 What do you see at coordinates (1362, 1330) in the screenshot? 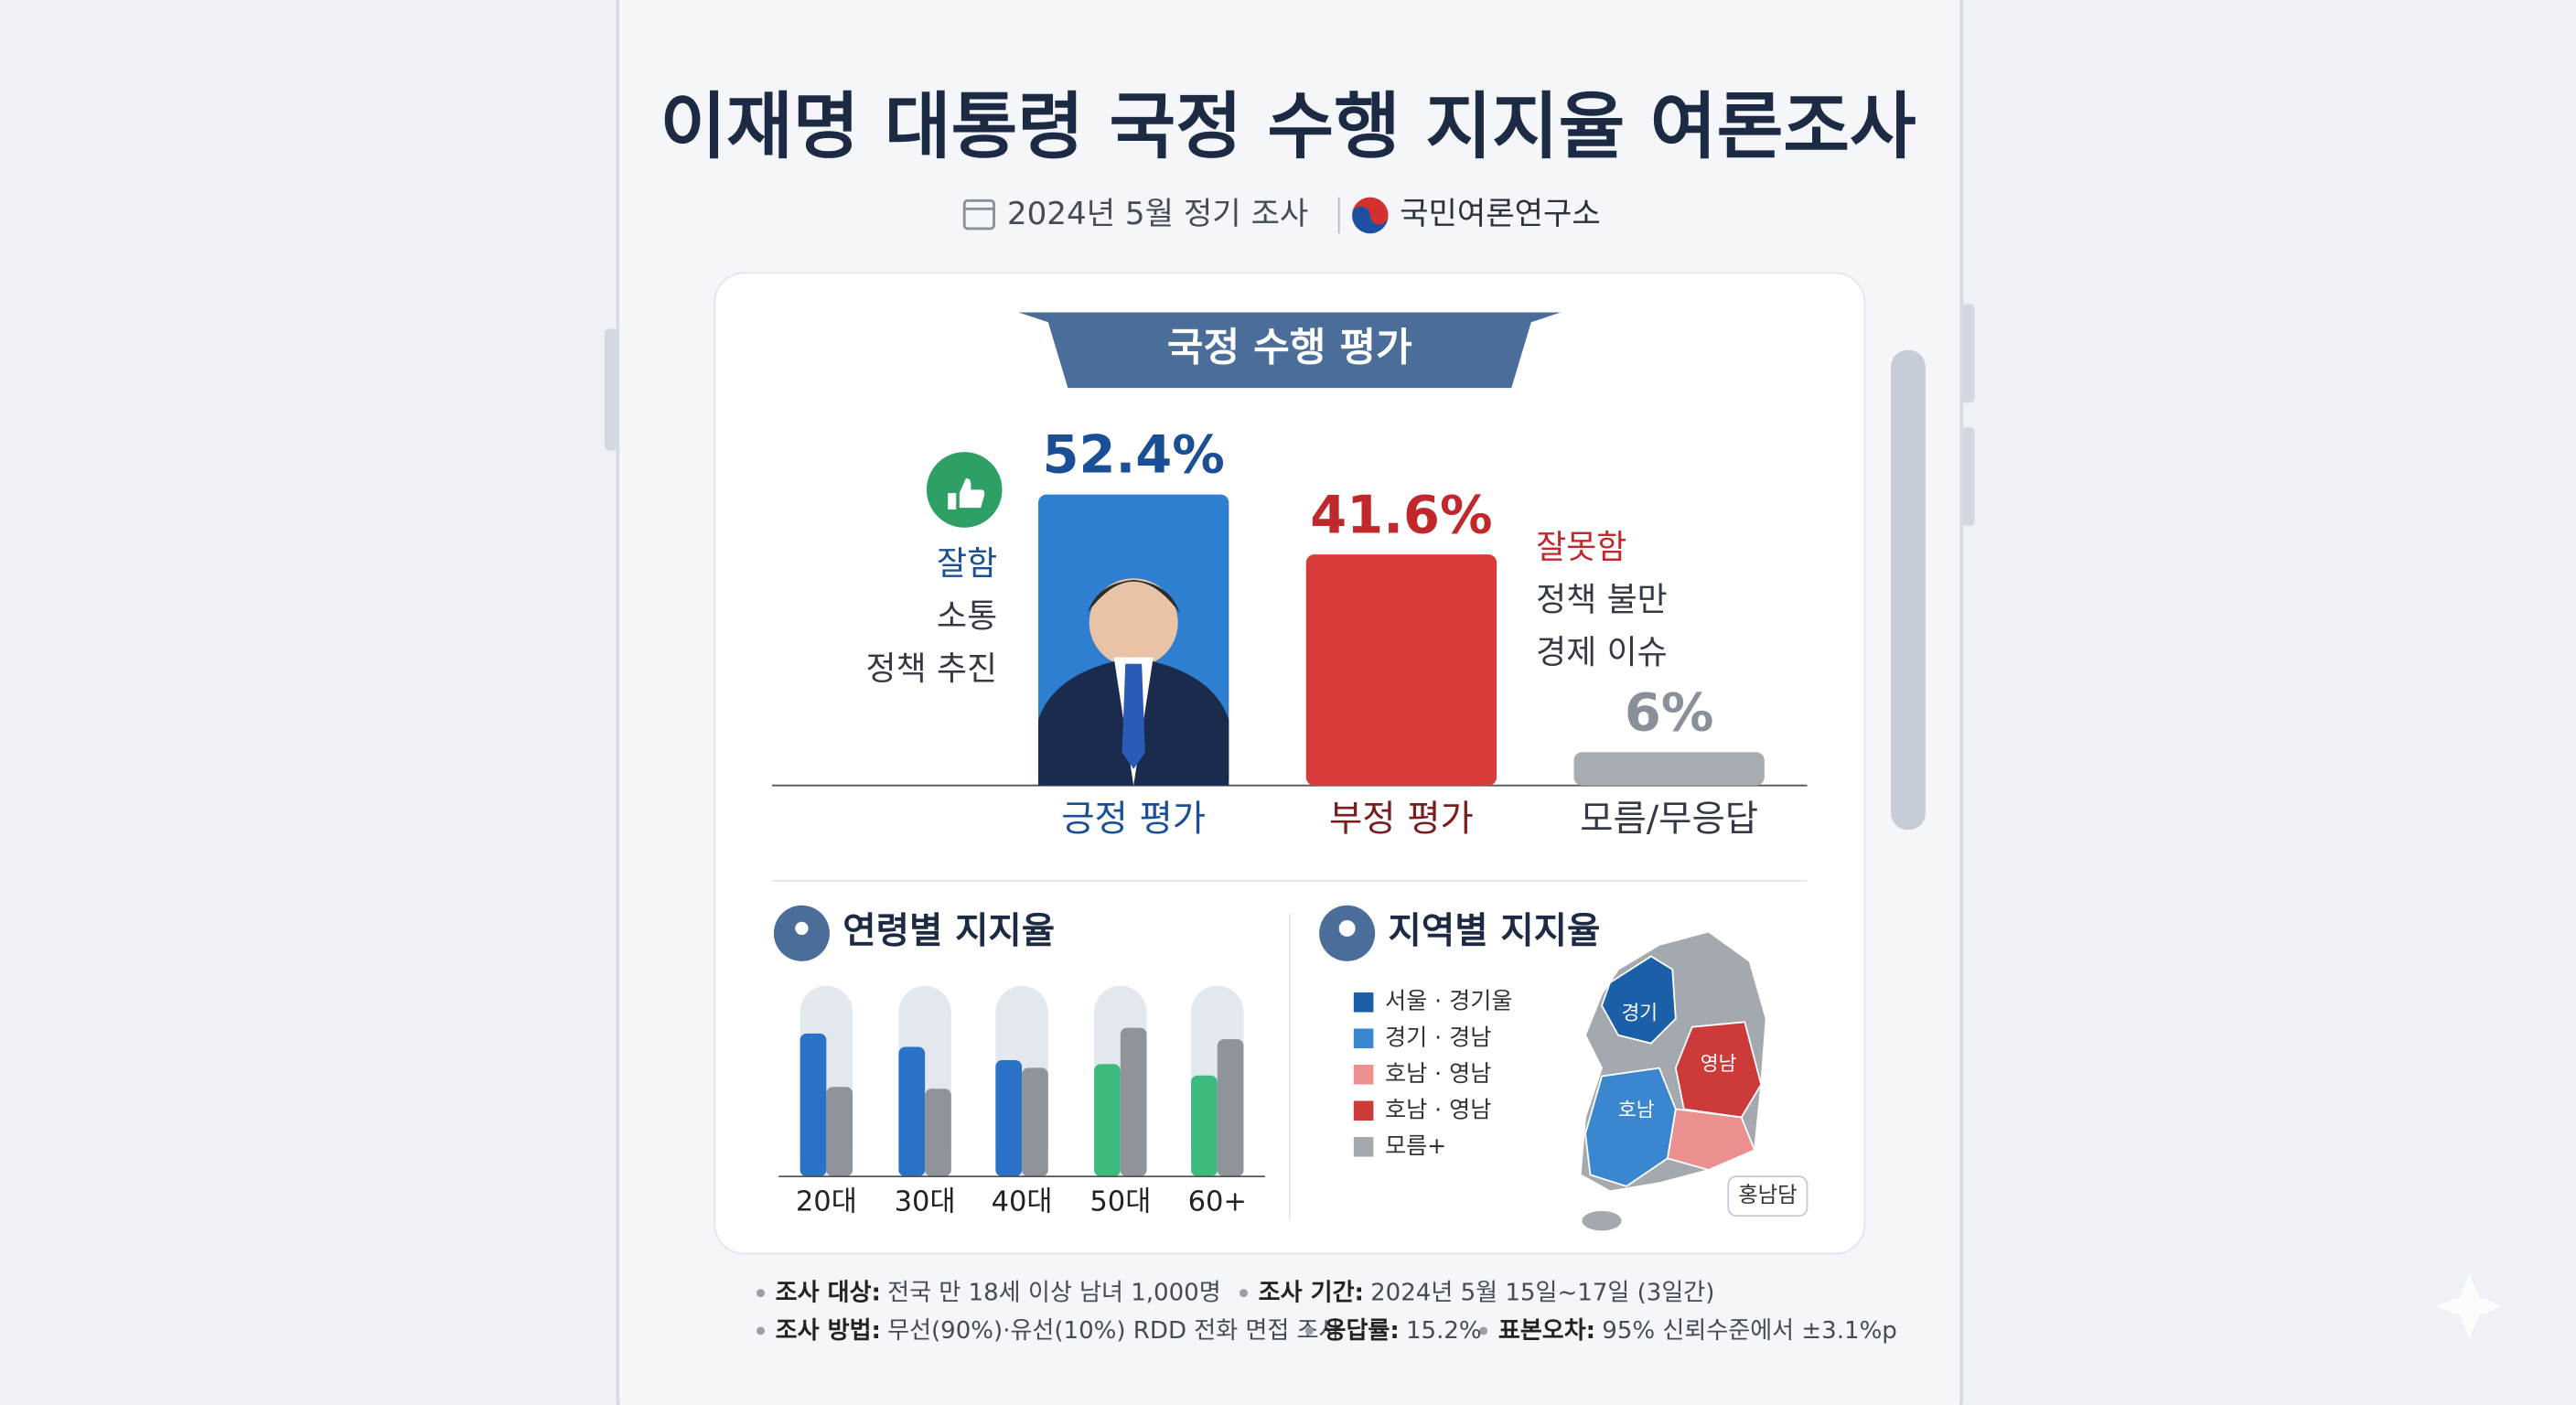
I see `footer-label: 응답률:` at bounding box center [1362, 1330].